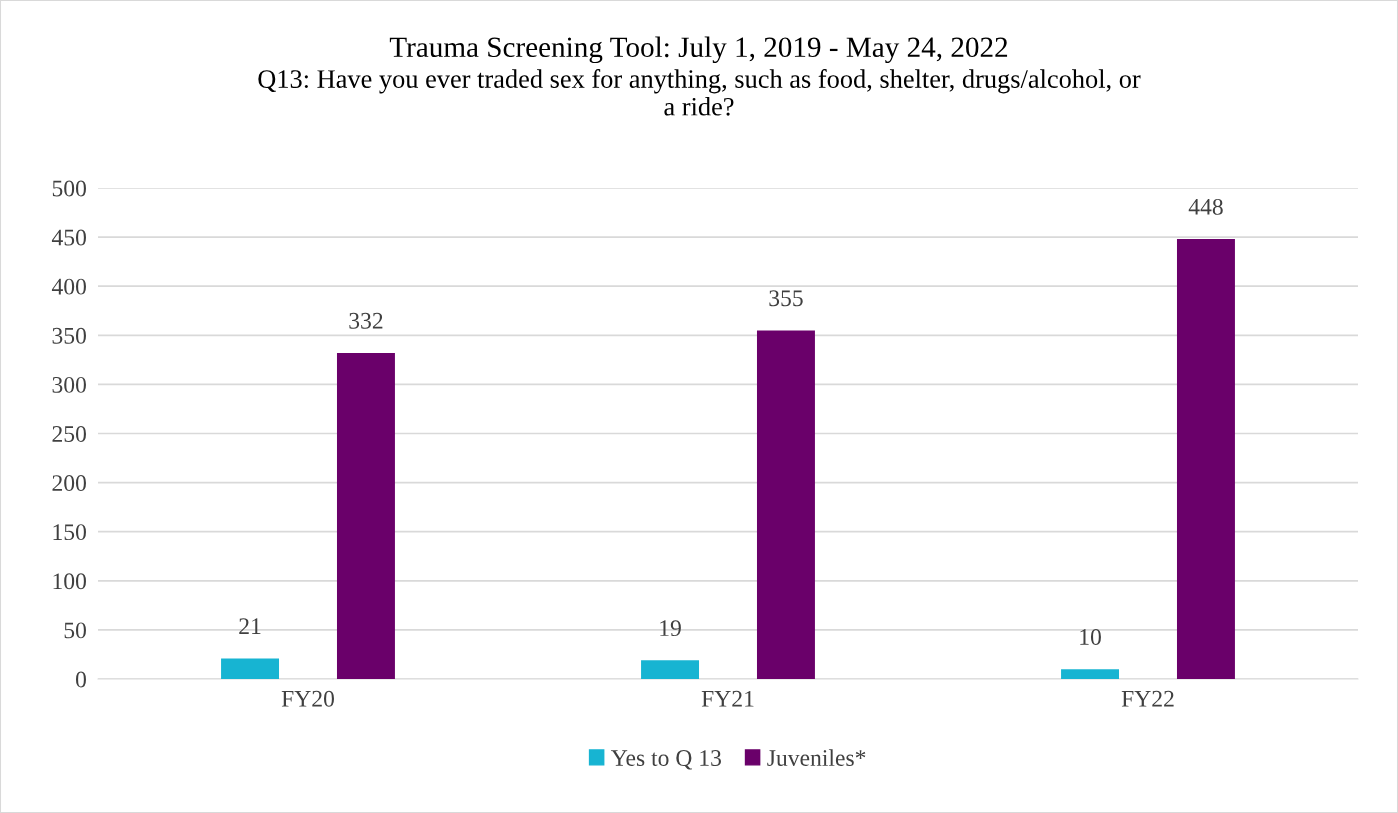 The height and width of the screenshot is (813, 1398). Describe the element at coordinates (816, 757) in the screenshot. I see `legend-label: Juveniles*` at that location.